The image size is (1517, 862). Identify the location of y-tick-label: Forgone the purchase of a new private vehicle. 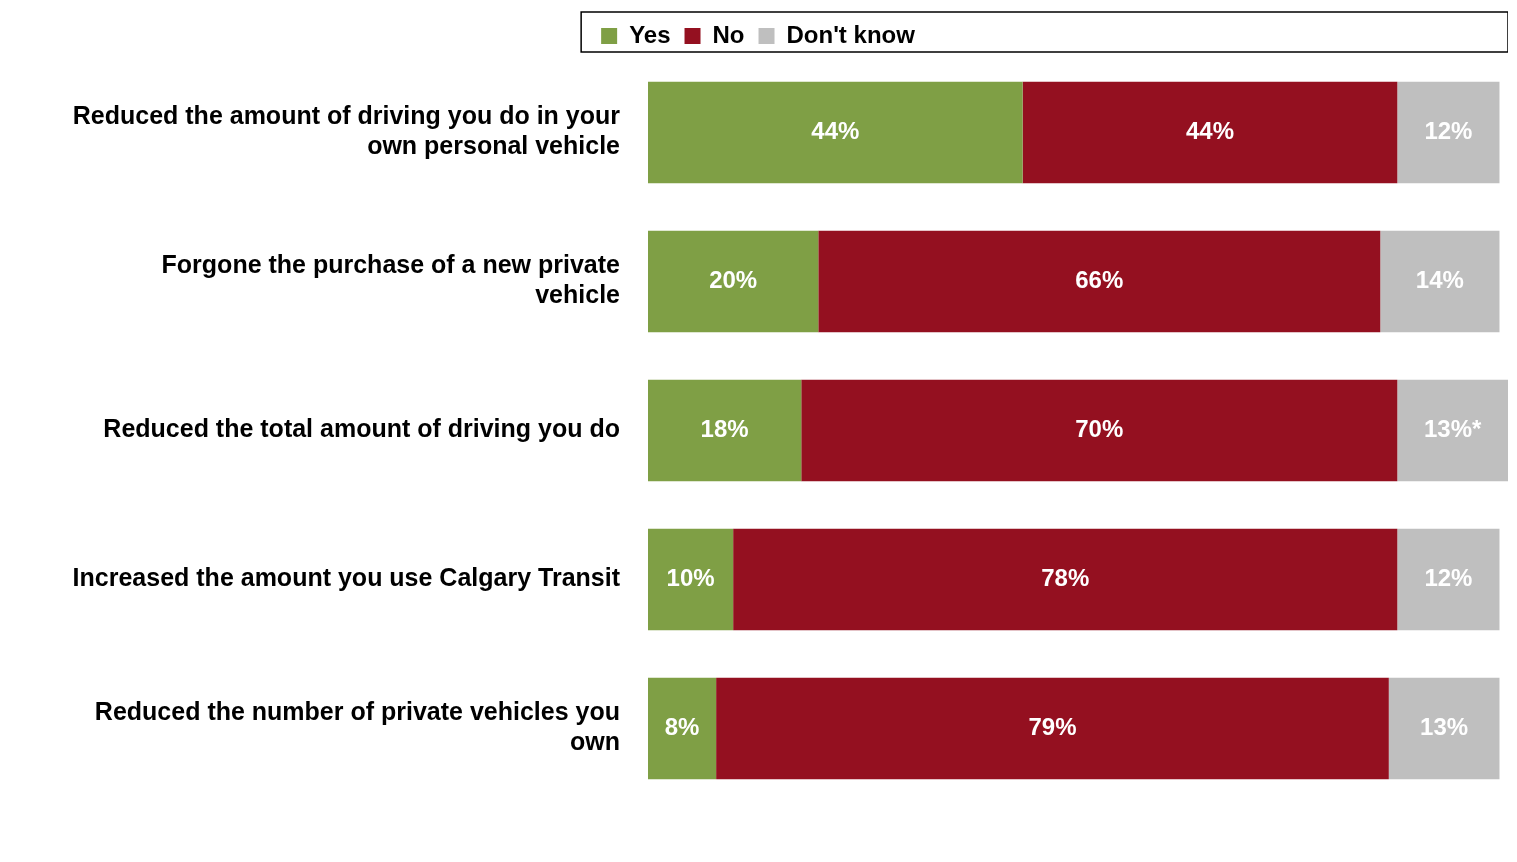
(391, 279).